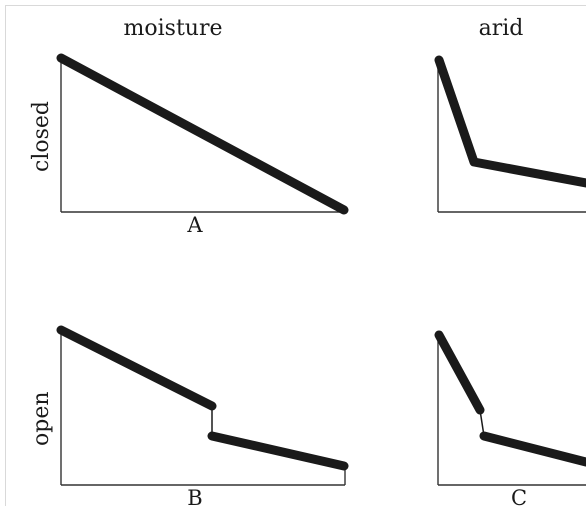 This screenshot has height=510, width=586. What do you see at coordinates (195, 225) in the screenshot?
I see `panel-letter-a: A` at bounding box center [195, 225].